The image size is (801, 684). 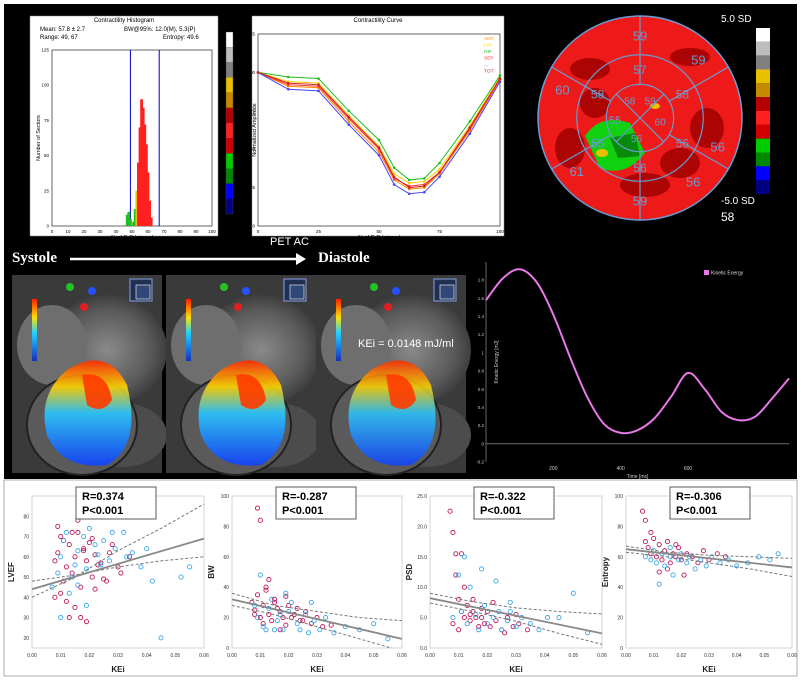 What do you see at coordinates (625, 145) in the screenshot?
I see `polar-defect-core` at bounding box center [625, 145].